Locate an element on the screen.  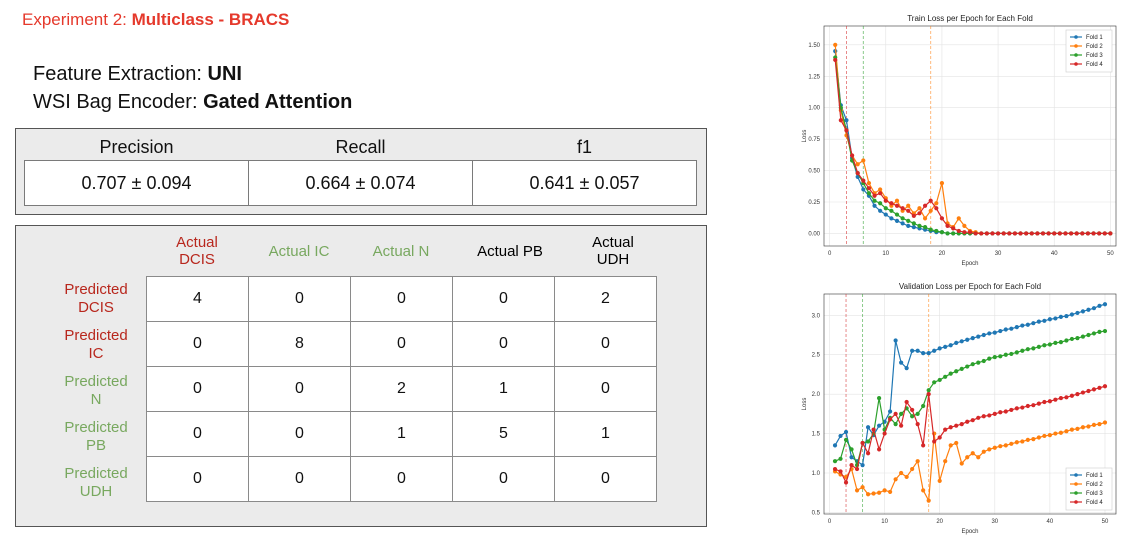
legend-label: Fold 2 is located at coordinates (1094, 485).